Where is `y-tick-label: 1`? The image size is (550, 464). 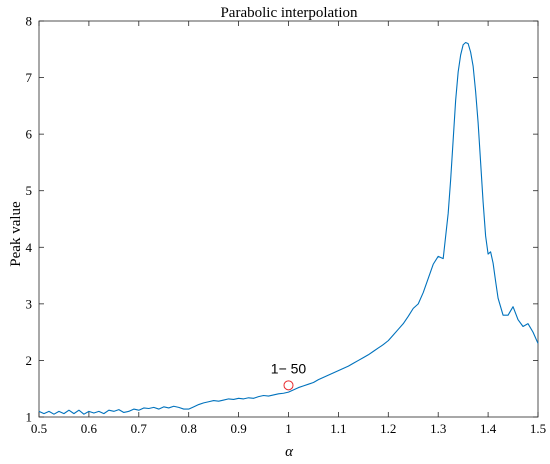 y-tick-label: 1 is located at coordinates (29, 417).